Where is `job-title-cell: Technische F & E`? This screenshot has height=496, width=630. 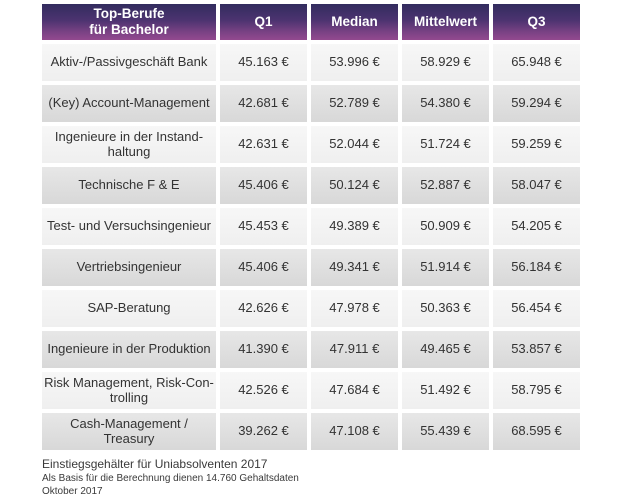
job-title-cell: Technische F & E is located at coordinates (129, 185).